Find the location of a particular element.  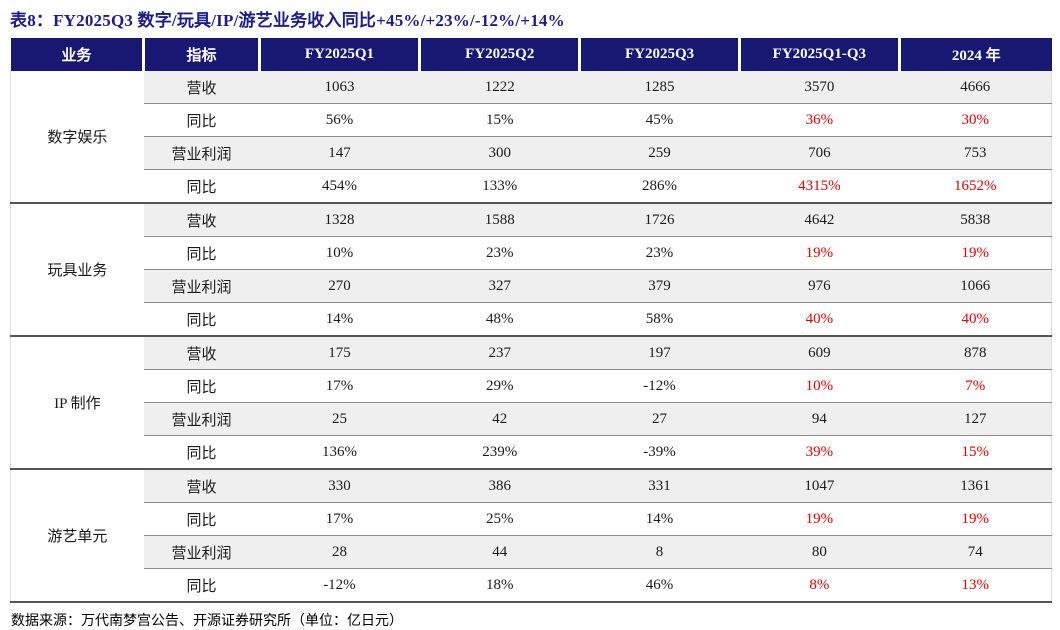

table-row: 营业利润 147 300 259 706 753 is located at coordinates (532, 153).